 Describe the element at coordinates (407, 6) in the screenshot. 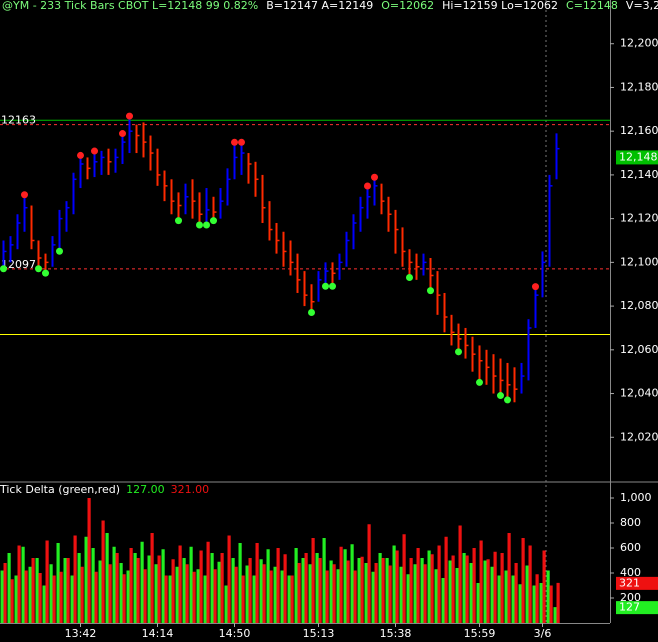

I see `header-segment: O=12062` at that location.